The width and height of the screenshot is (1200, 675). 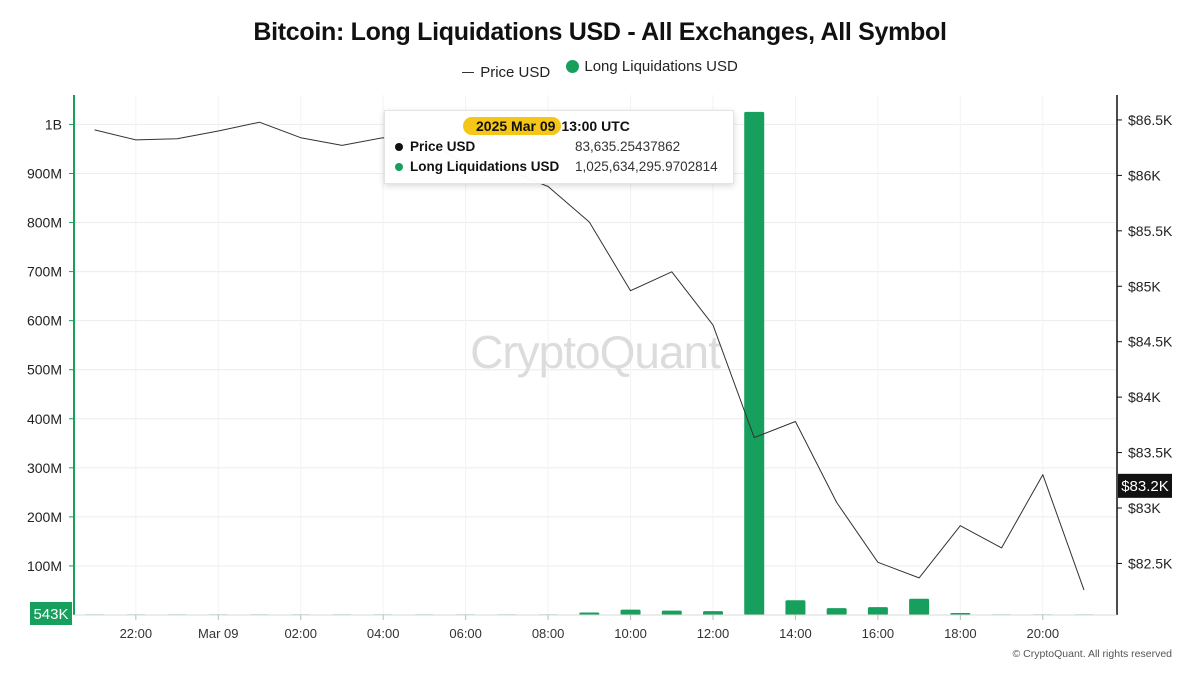 I want to click on left-current-badge, so click(x=51, y=613).